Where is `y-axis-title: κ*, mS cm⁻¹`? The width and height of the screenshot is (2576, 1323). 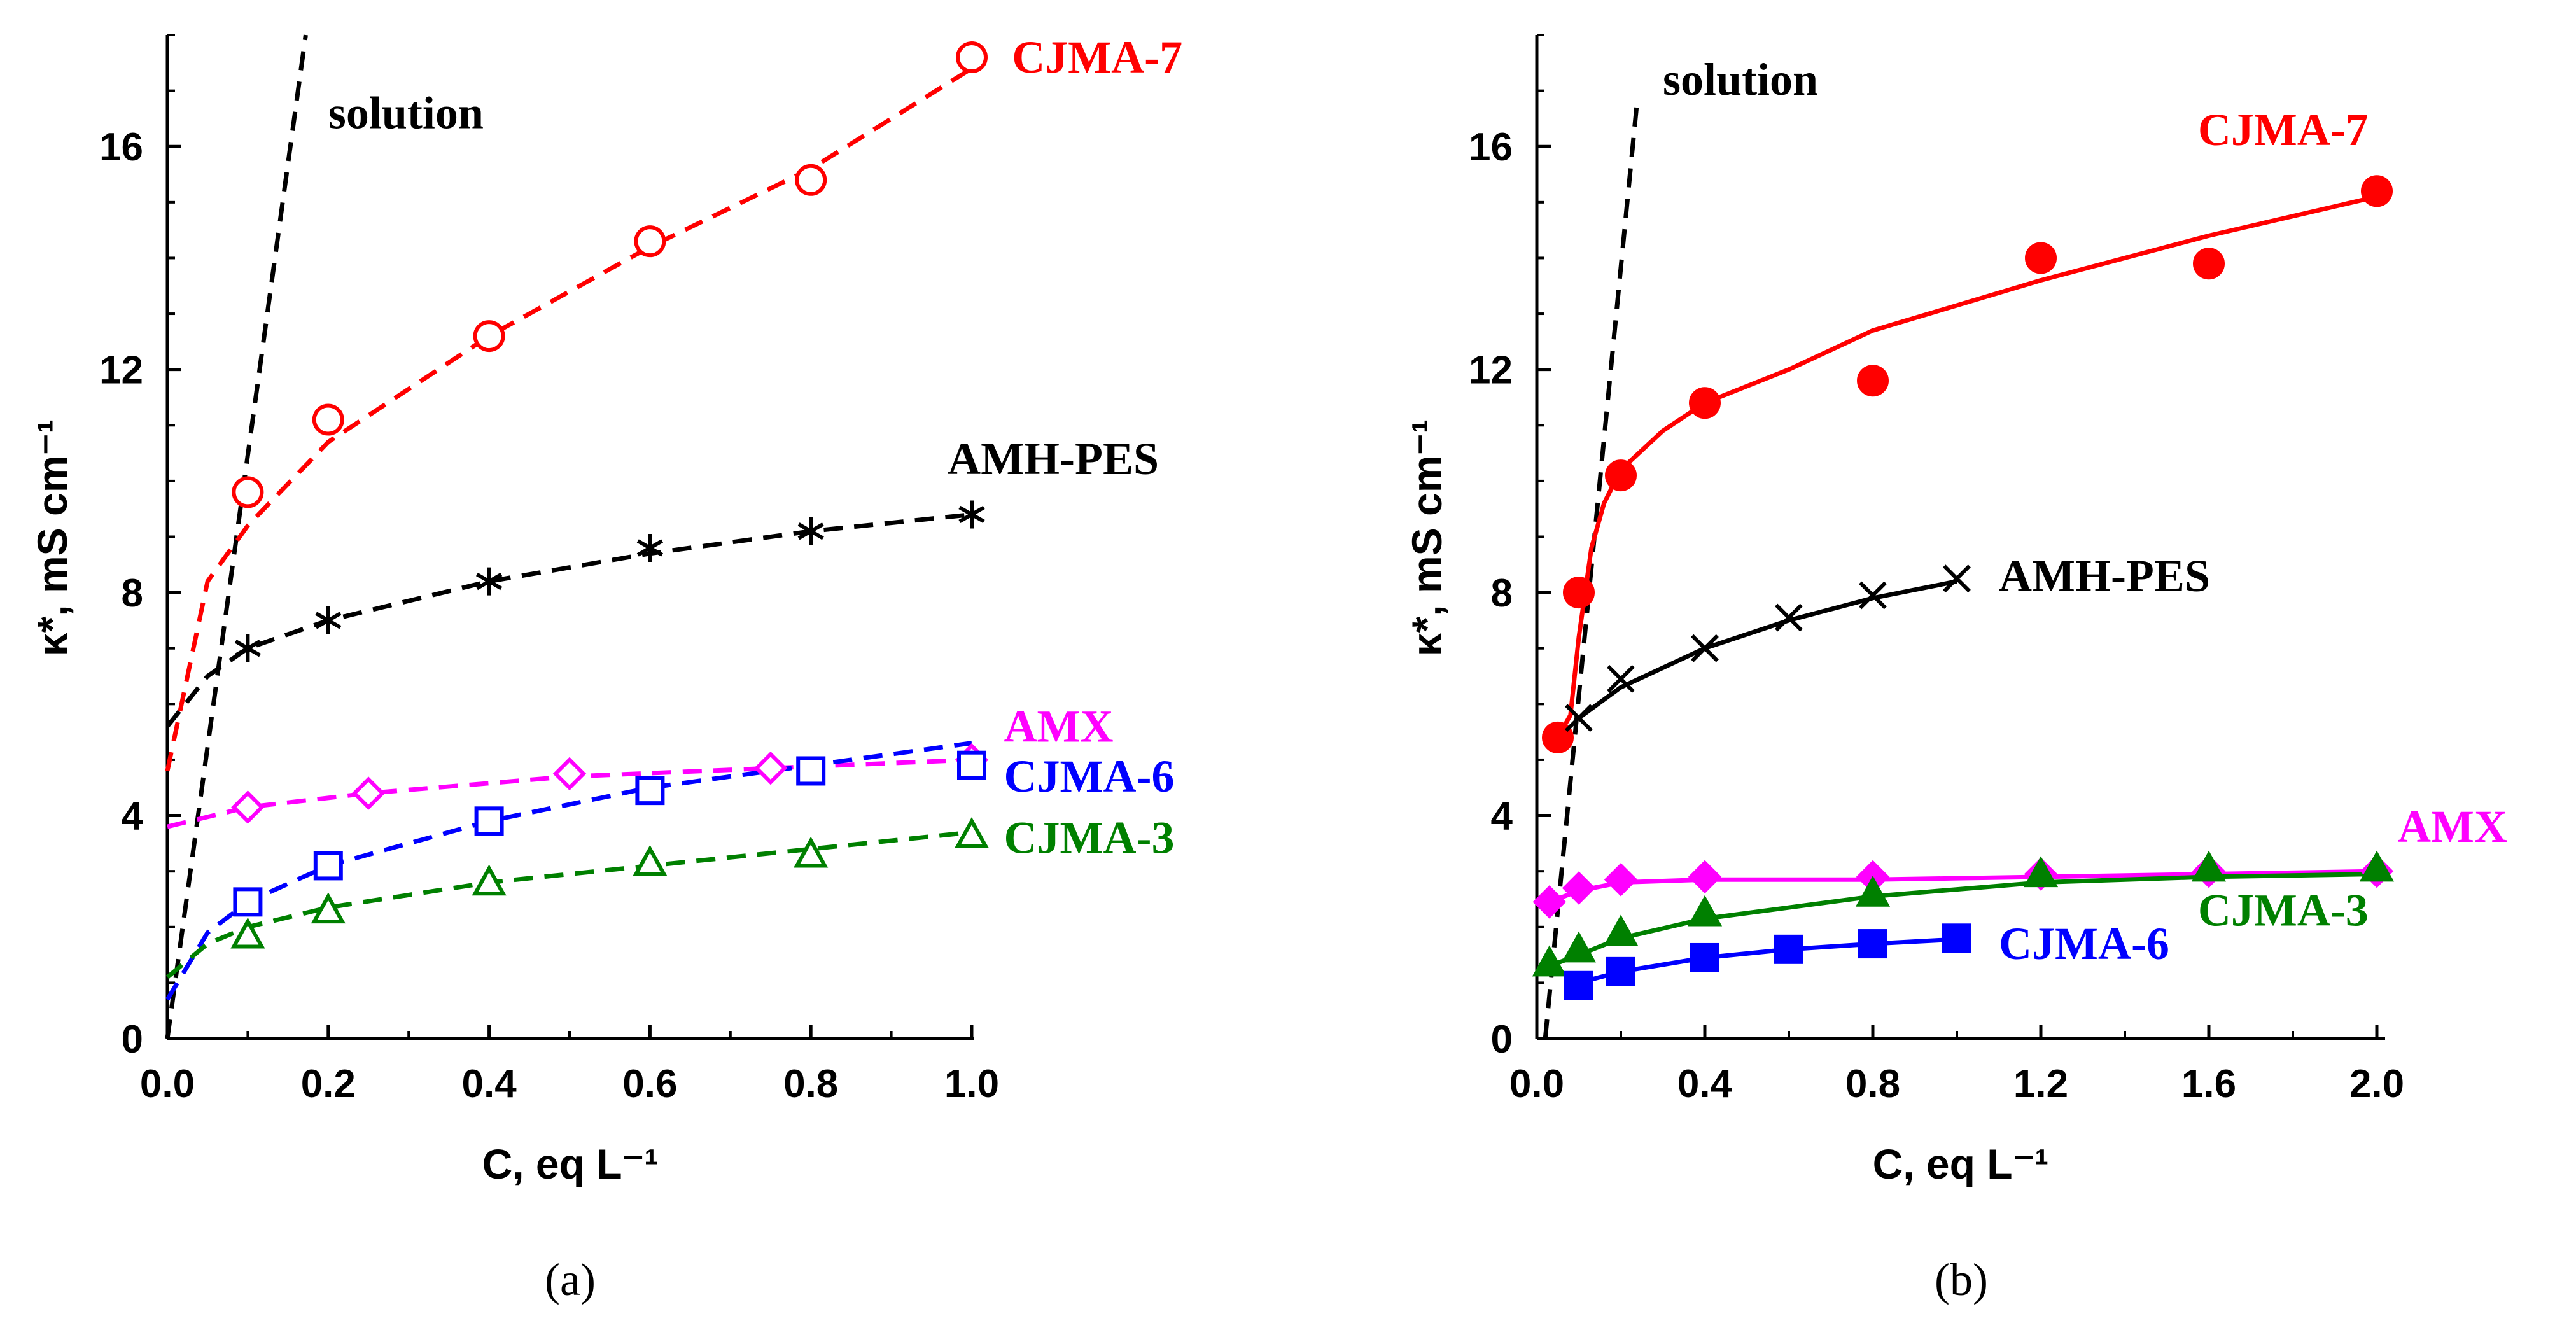 y-axis-title: κ*, mS cm⁻¹ is located at coordinates (52, 537).